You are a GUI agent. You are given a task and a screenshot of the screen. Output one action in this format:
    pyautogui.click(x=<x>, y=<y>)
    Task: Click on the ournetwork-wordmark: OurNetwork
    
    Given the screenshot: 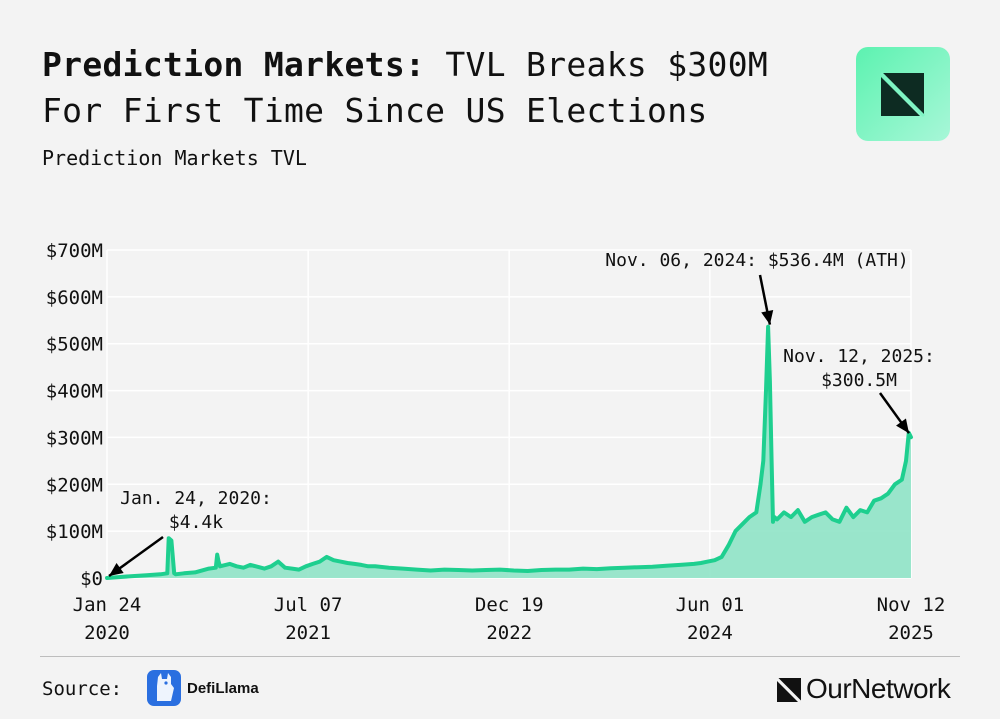 What is the action you would take?
    pyautogui.click(x=878, y=688)
    